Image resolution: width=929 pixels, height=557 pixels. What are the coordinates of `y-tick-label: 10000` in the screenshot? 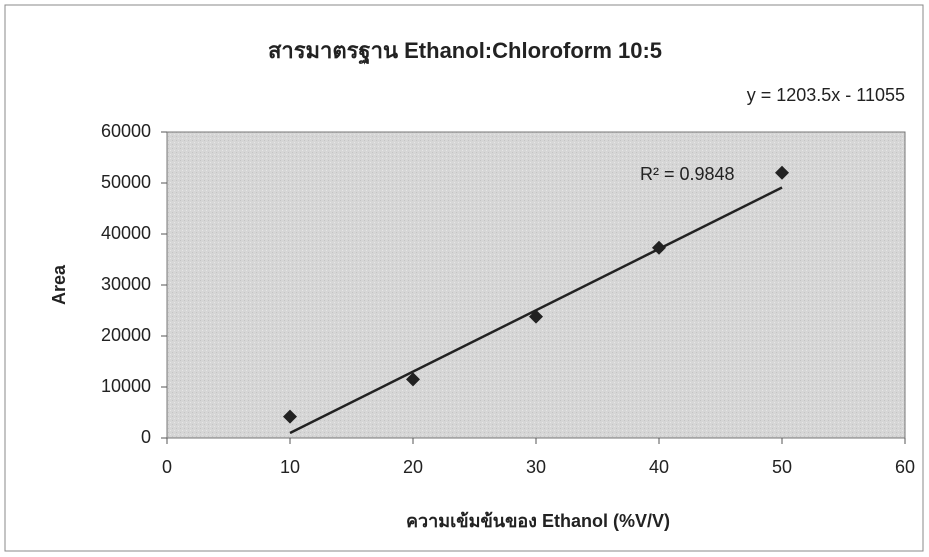 It's located at (126, 386).